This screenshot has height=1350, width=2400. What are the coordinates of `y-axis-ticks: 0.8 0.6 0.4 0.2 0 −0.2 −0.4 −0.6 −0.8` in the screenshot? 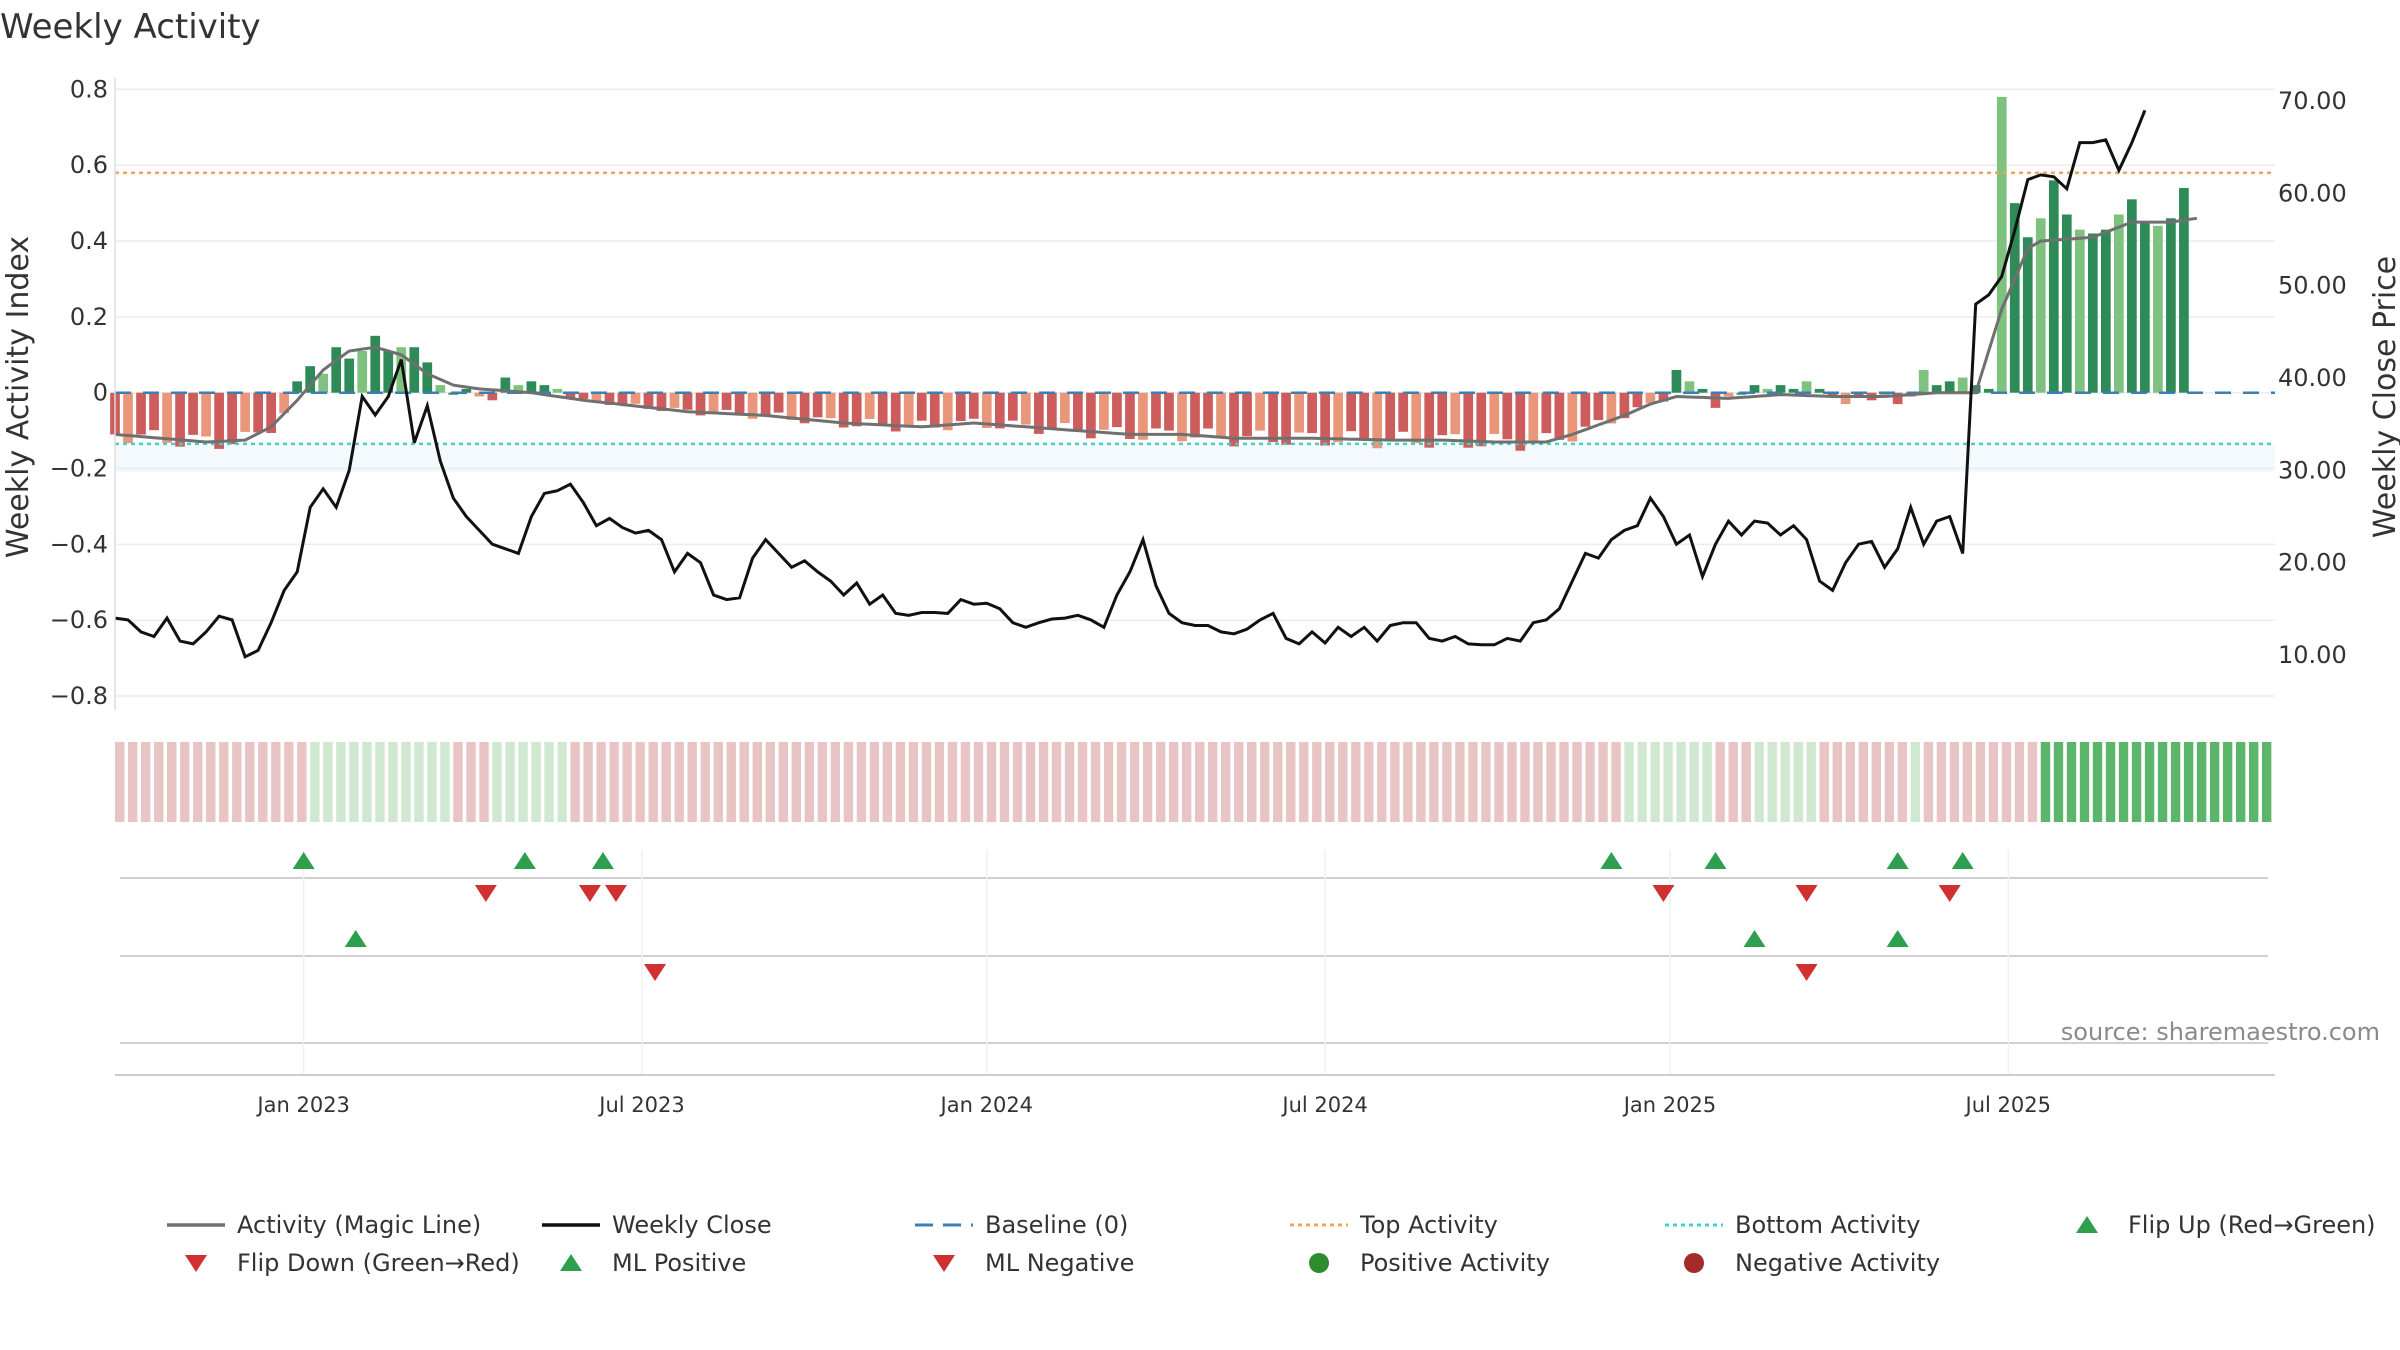 It's located at (79, 392).